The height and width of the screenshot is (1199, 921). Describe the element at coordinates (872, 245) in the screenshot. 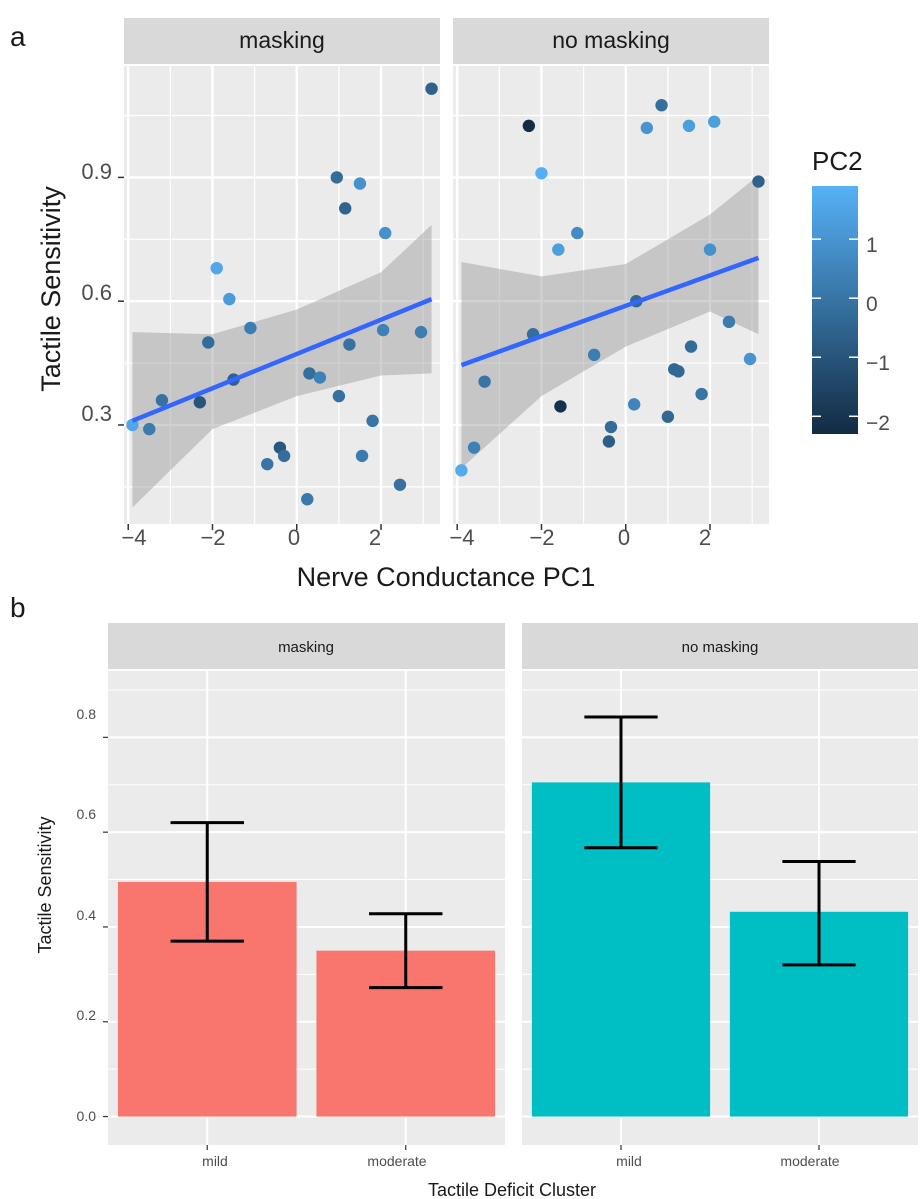

I see `colorbar-tick-label: 1` at that location.